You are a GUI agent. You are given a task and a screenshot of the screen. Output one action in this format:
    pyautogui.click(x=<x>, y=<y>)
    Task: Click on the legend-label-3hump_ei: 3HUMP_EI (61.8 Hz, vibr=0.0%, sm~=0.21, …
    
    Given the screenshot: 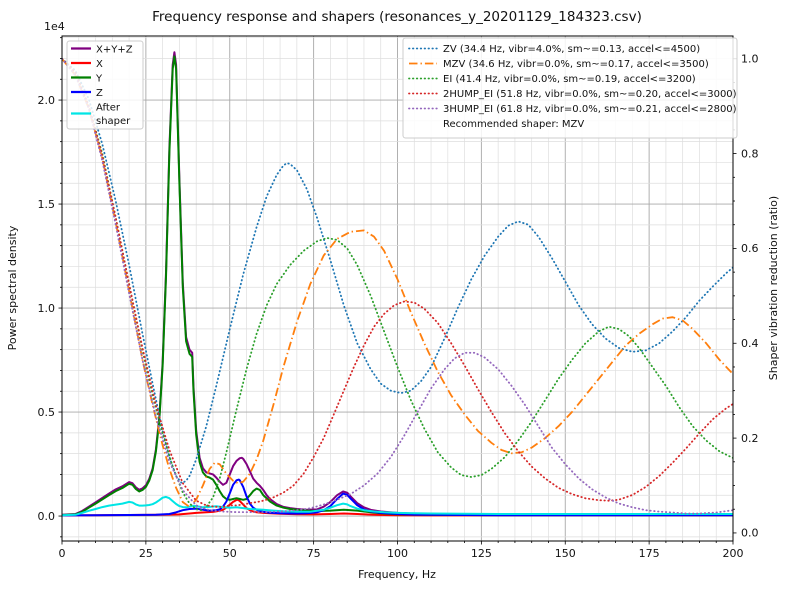 What is the action you would take?
    pyautogui.click(x=590, y=109)
    